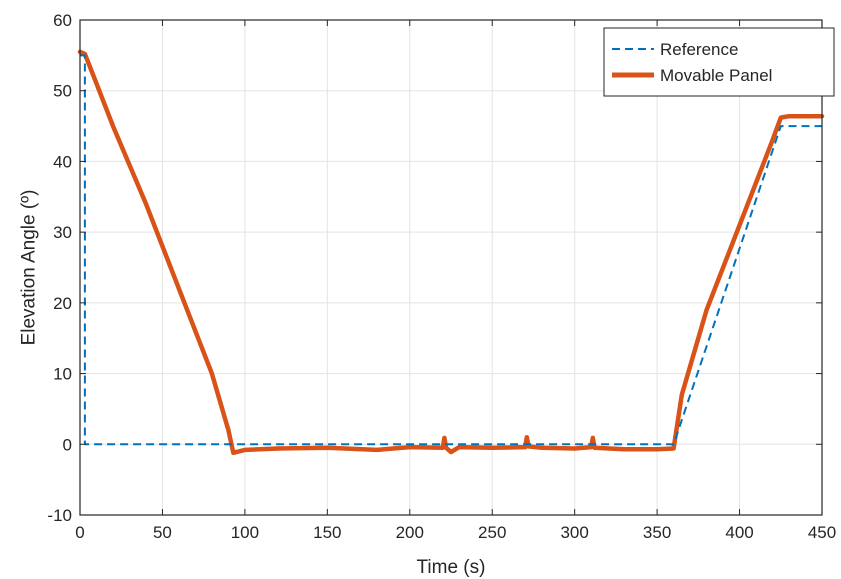 This screenshot has width=841, height=579. Describe the element at coordinates (492, 532) in the screenshot. I see `x-tick-label: 250` at that location.